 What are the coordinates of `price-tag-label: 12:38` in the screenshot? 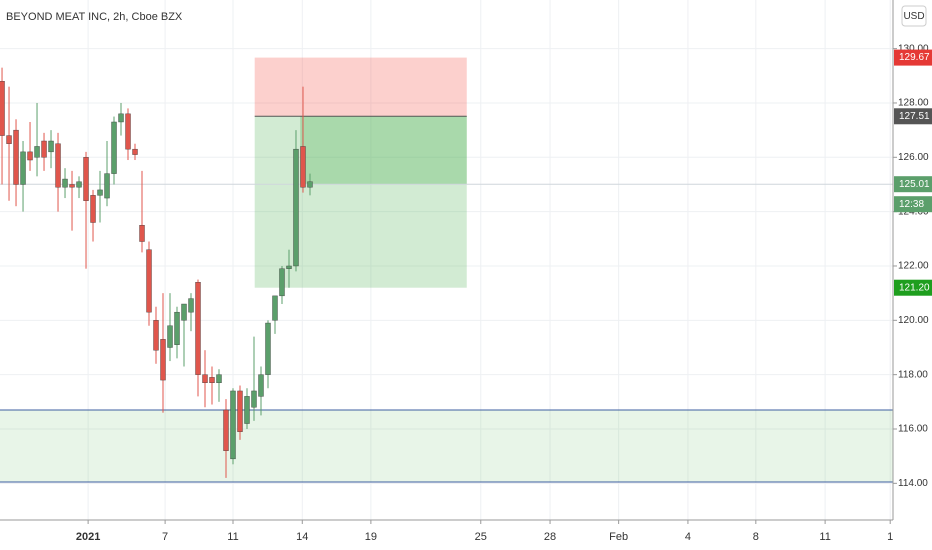 It's located at (911, 204).